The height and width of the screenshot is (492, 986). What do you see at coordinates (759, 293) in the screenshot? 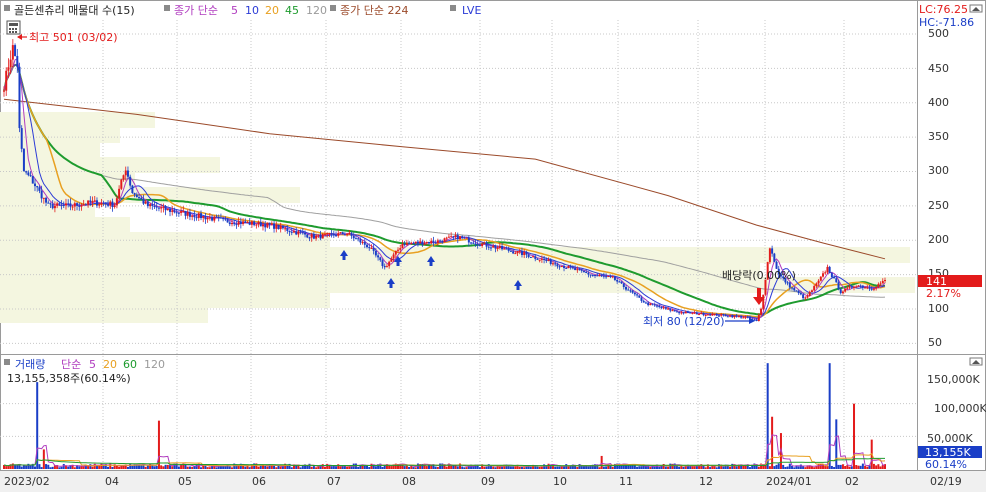
I see `dividend-arrow-stem` at bounding box center [759, 293].